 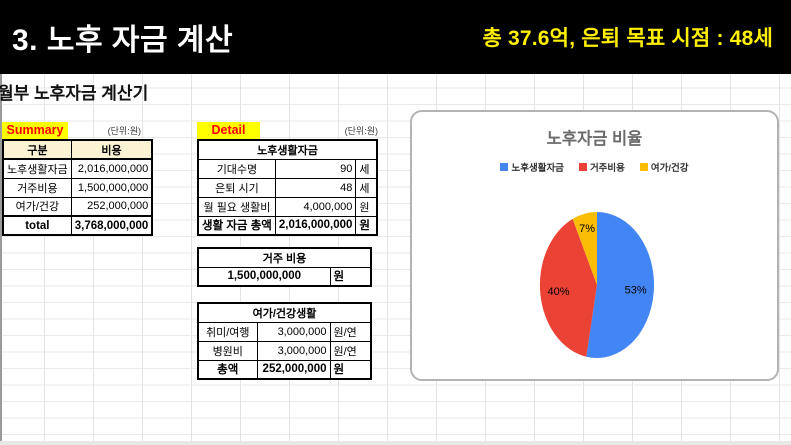 I want to click on summary-row-value: 1,500,000,000, so click(x=111, y=187).